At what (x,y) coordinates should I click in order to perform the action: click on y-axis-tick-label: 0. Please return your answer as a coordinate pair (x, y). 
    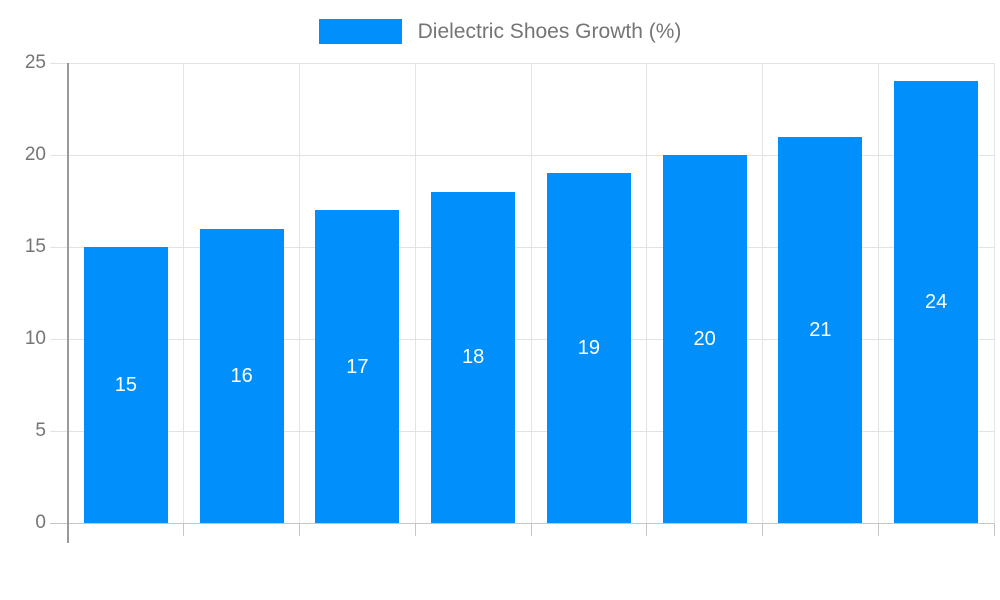
    Looking at the image, I should click on (40, 522).